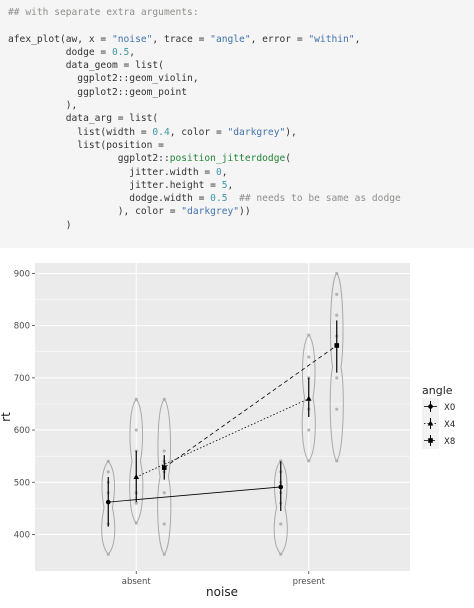 This screenshot has width=474, height=608. I want to click on x-ticks: absent present, so click(224, 579).